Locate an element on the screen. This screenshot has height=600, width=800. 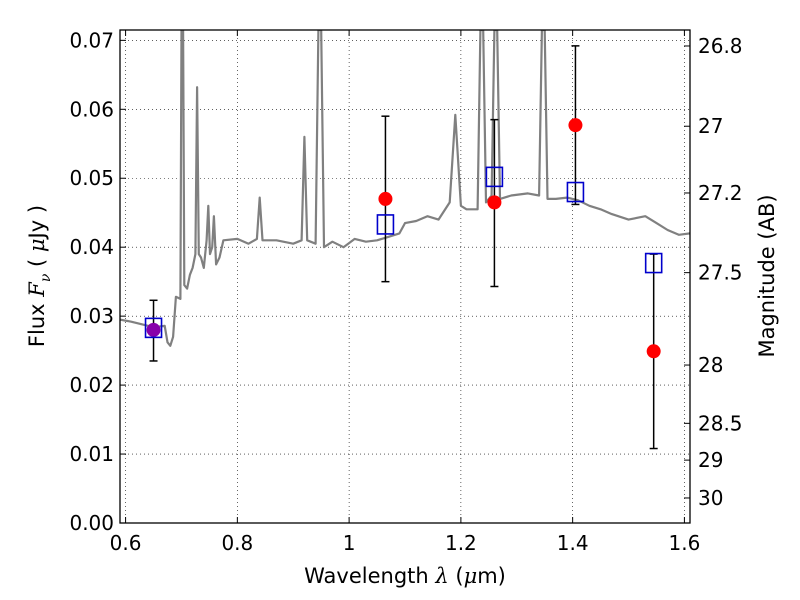
x-axis-label: Wavelength λ (μm) is located at coordinates (405, 576).